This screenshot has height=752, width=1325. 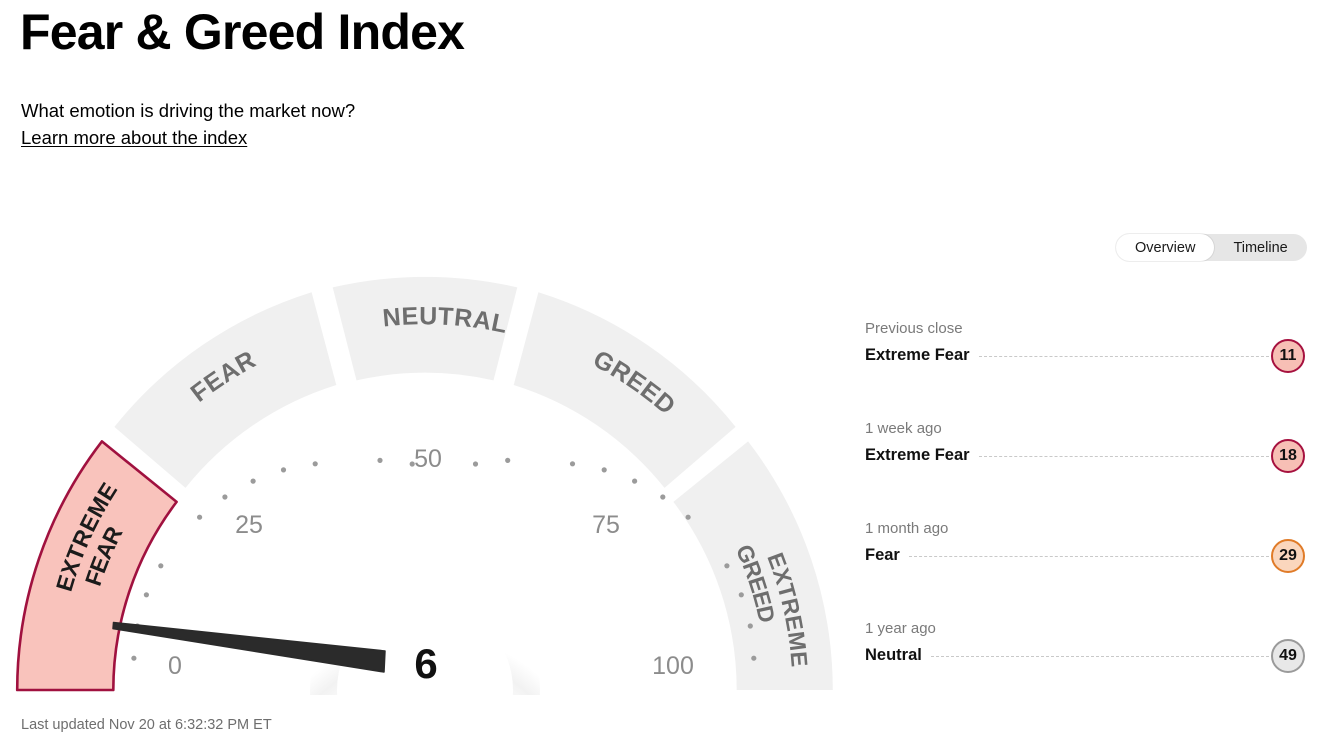 I want to click on history-row-one-year: 1 year ago Neutral 49, so click(x=1085, y=670).